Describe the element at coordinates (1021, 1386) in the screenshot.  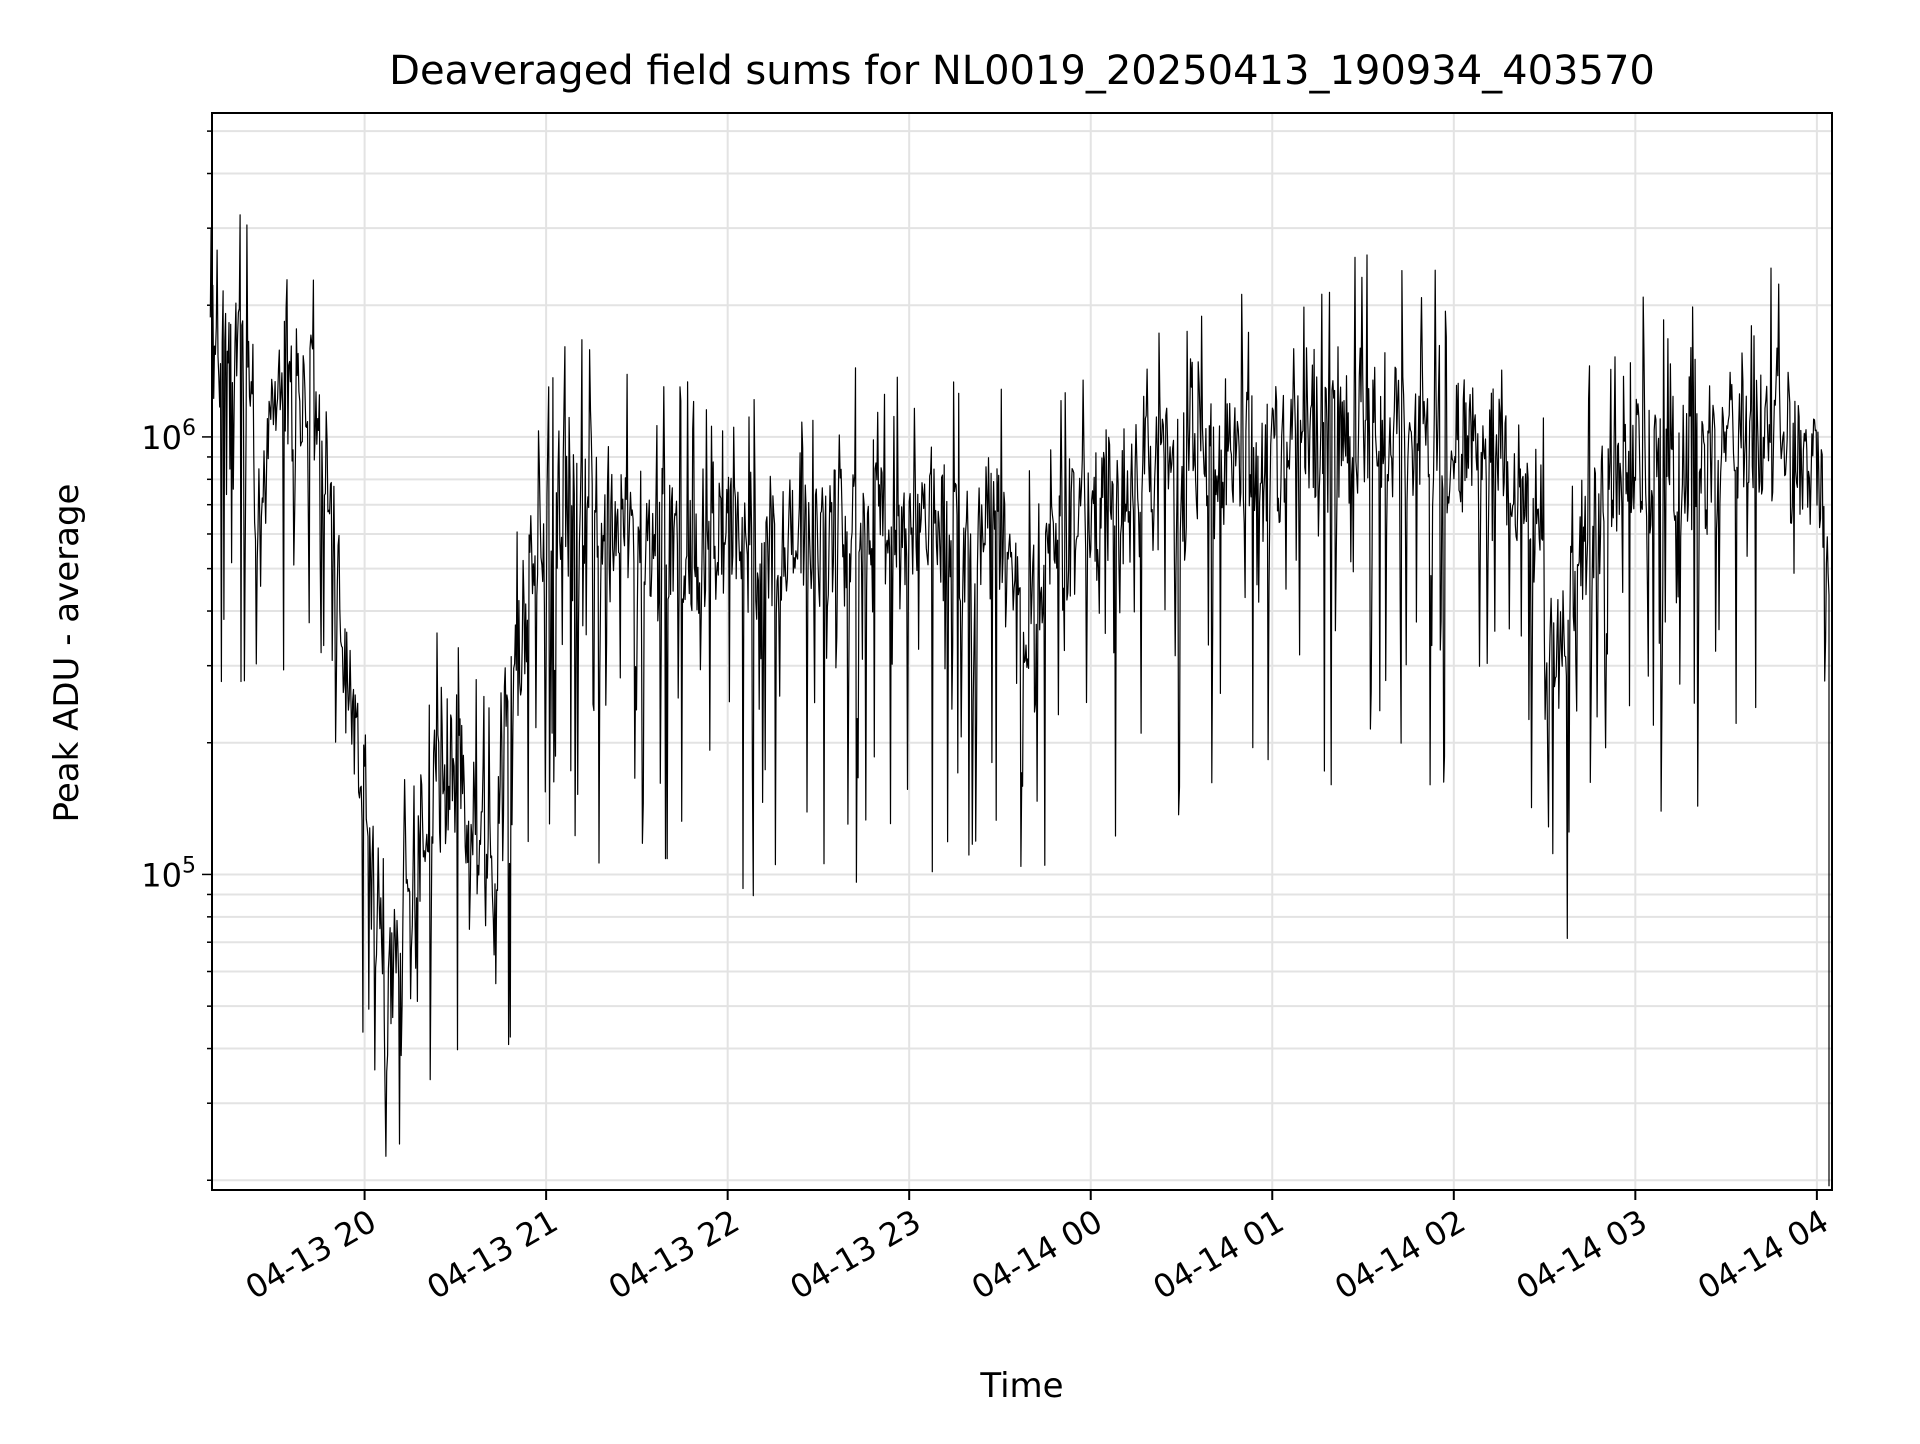
I see `x-axis-label: Time` at that location.